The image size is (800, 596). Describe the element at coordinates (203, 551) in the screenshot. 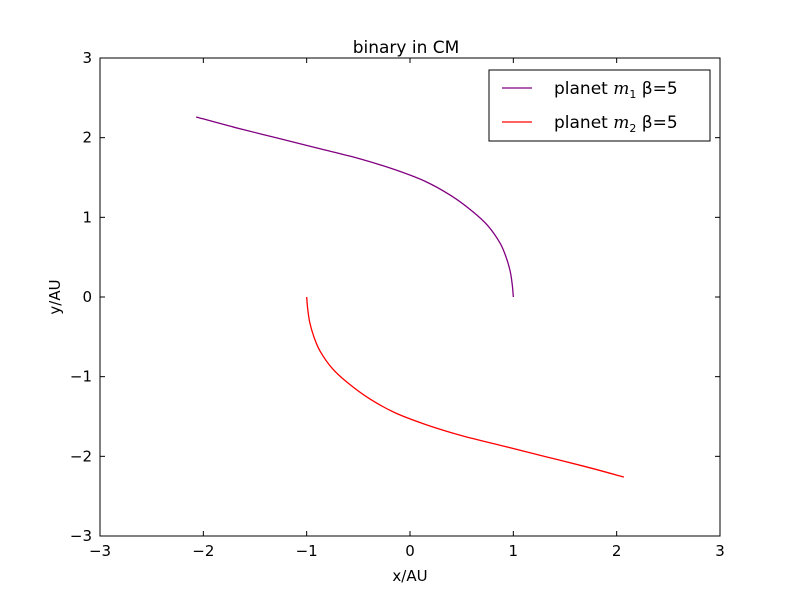

I see `x-tick-label: −2` at that location.